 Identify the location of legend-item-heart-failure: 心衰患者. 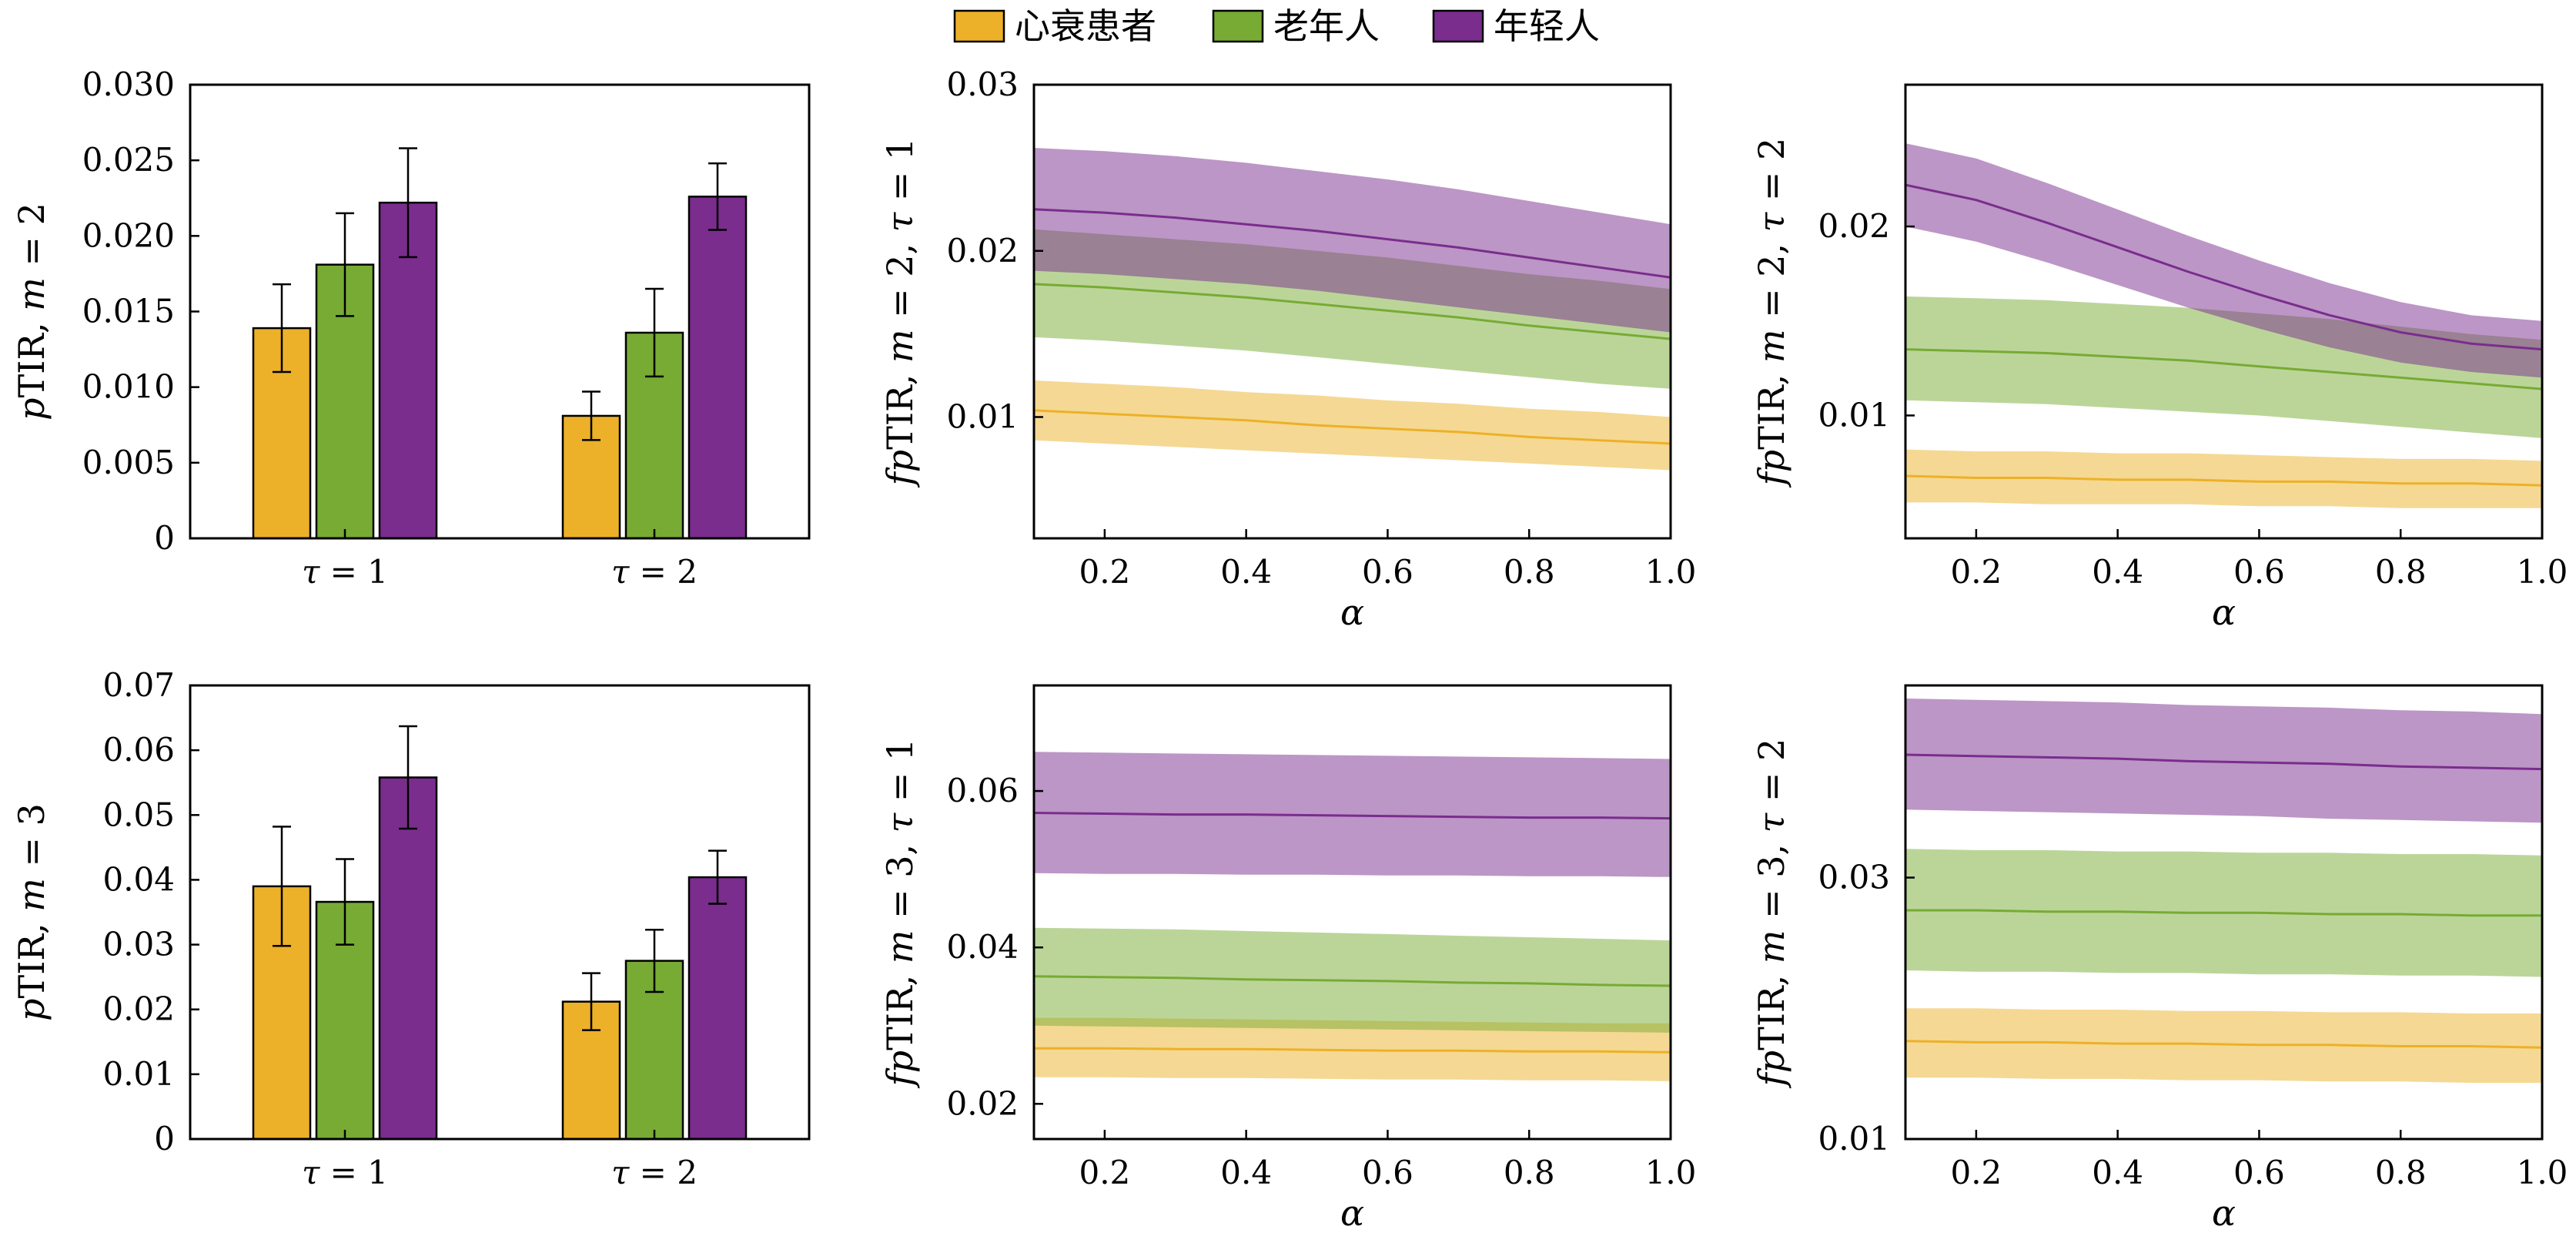
(1055, 26).